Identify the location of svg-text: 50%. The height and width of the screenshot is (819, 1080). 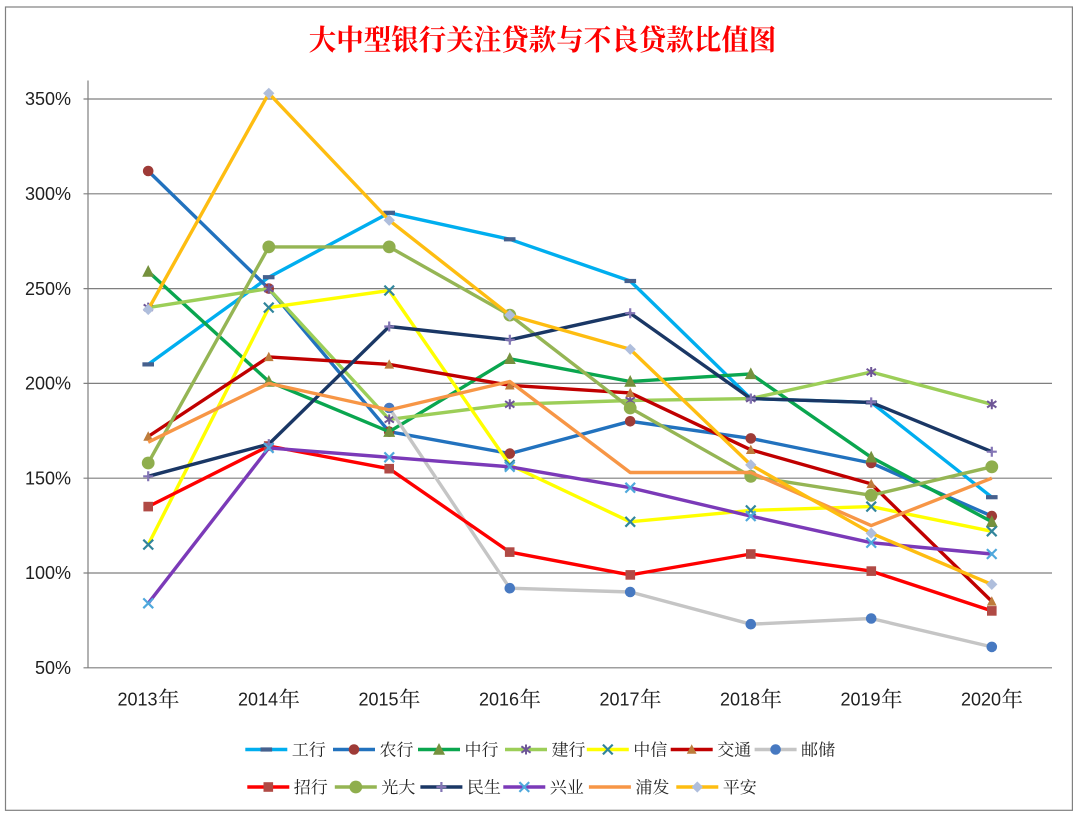
(53, 668).